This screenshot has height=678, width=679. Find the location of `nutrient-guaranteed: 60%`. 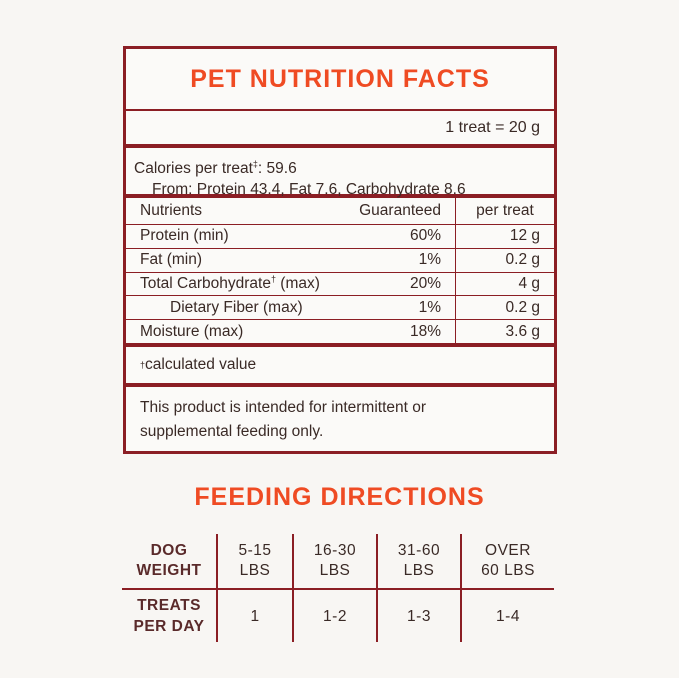

nutrient-guaranteed: 60% is located at coordinates (388, 236).